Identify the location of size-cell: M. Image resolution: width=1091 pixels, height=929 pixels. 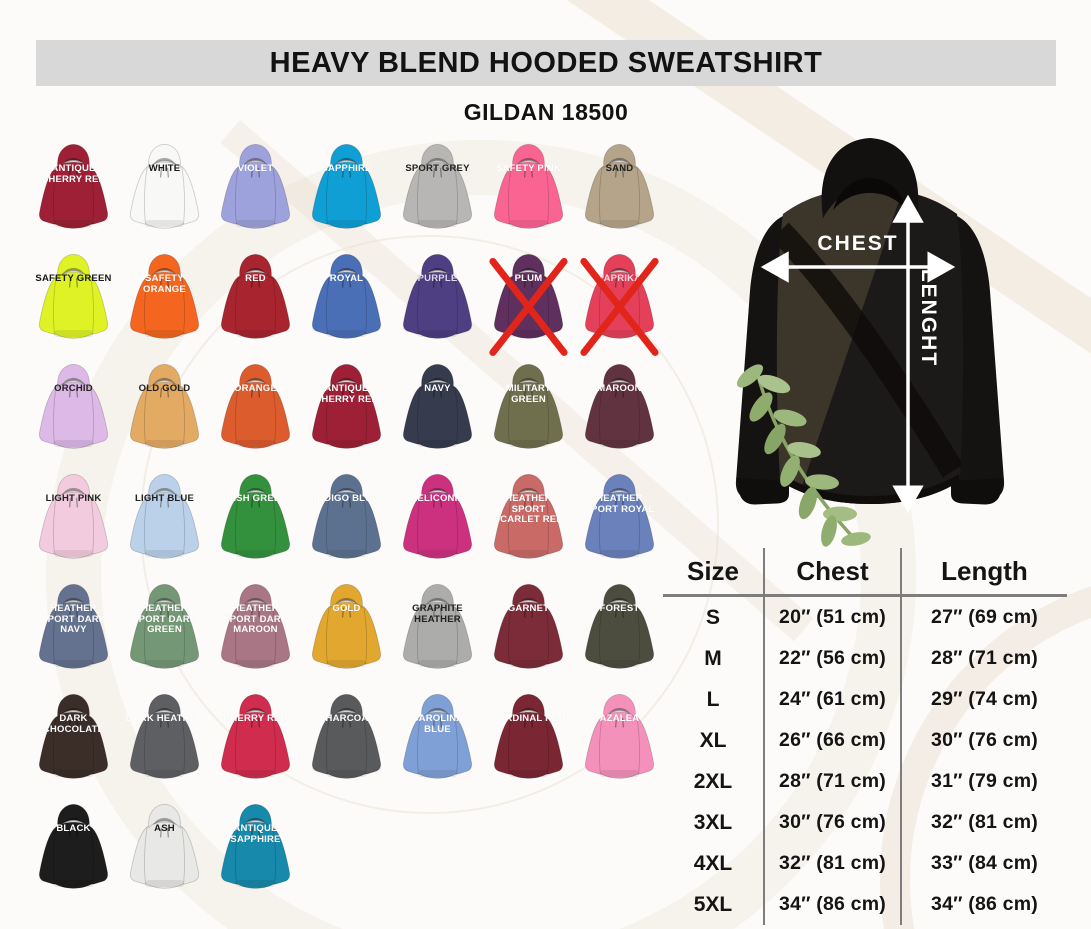
(713, 658).